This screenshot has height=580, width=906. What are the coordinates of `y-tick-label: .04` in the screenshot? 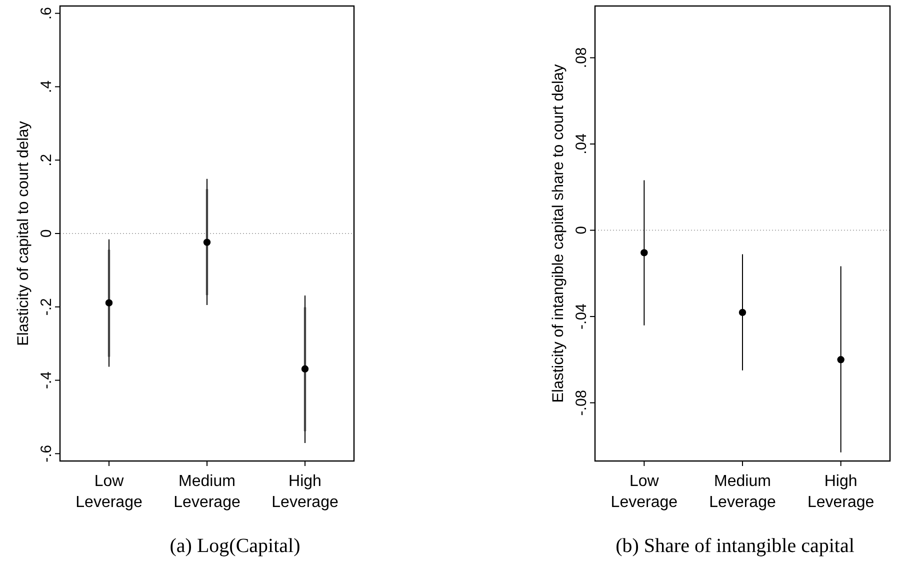 It's located at (581, 144).